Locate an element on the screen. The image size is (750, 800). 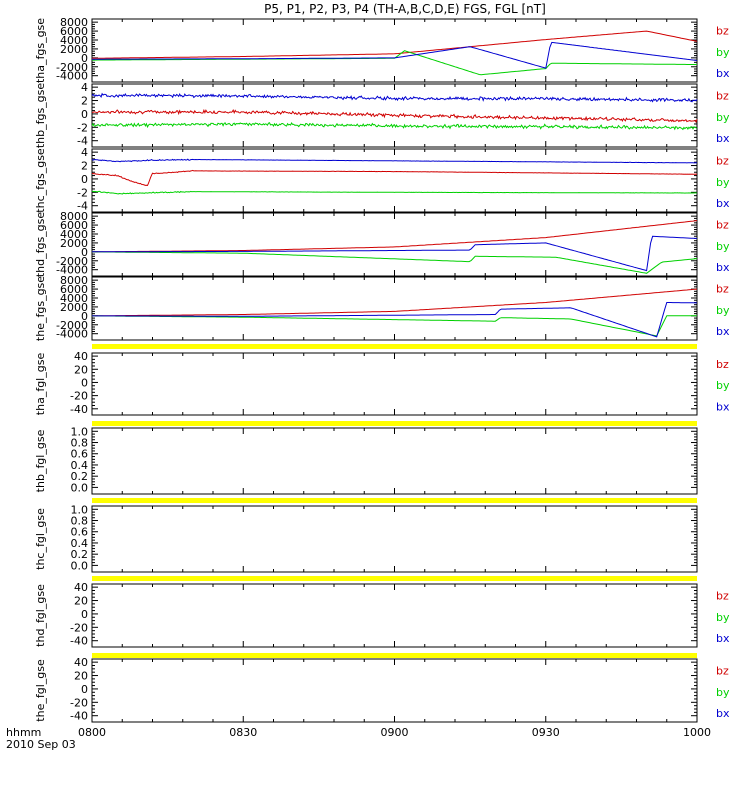
x-tick-label: 0900 is located at coordinates (395, 732).